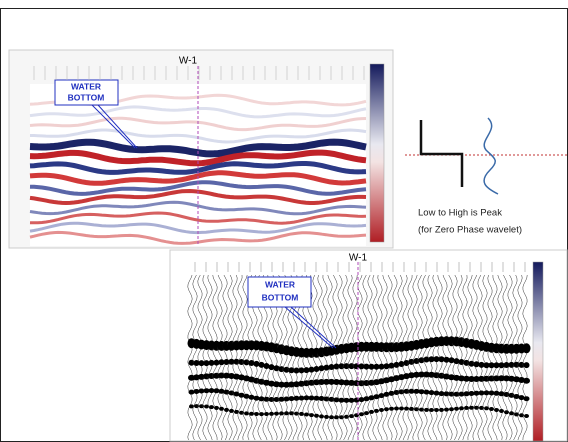  I want to click on impedance-step, so click(441, 153).